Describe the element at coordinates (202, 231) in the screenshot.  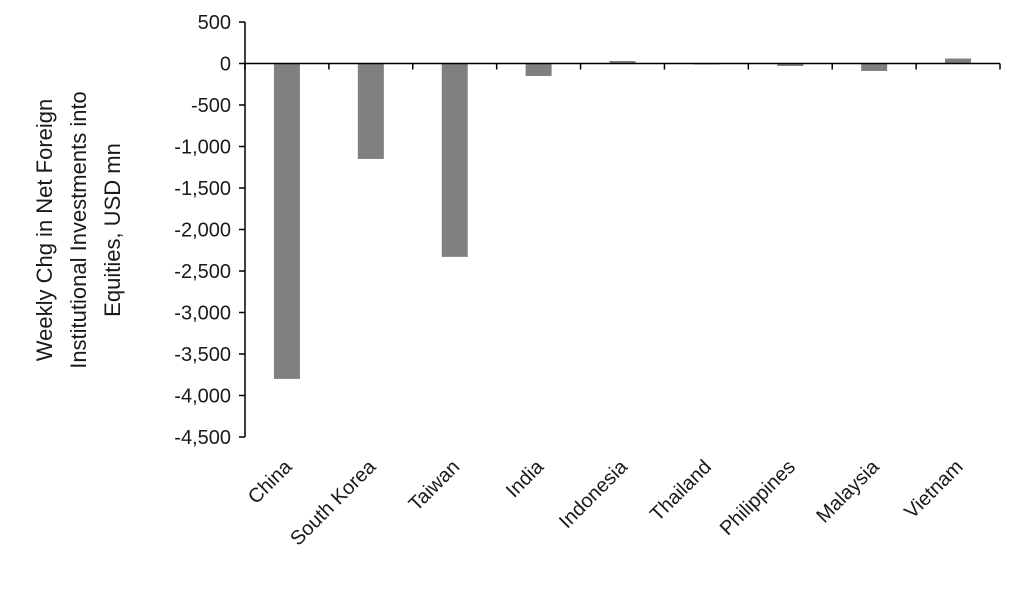
I see `y-tick-label: -2,000` at that location.